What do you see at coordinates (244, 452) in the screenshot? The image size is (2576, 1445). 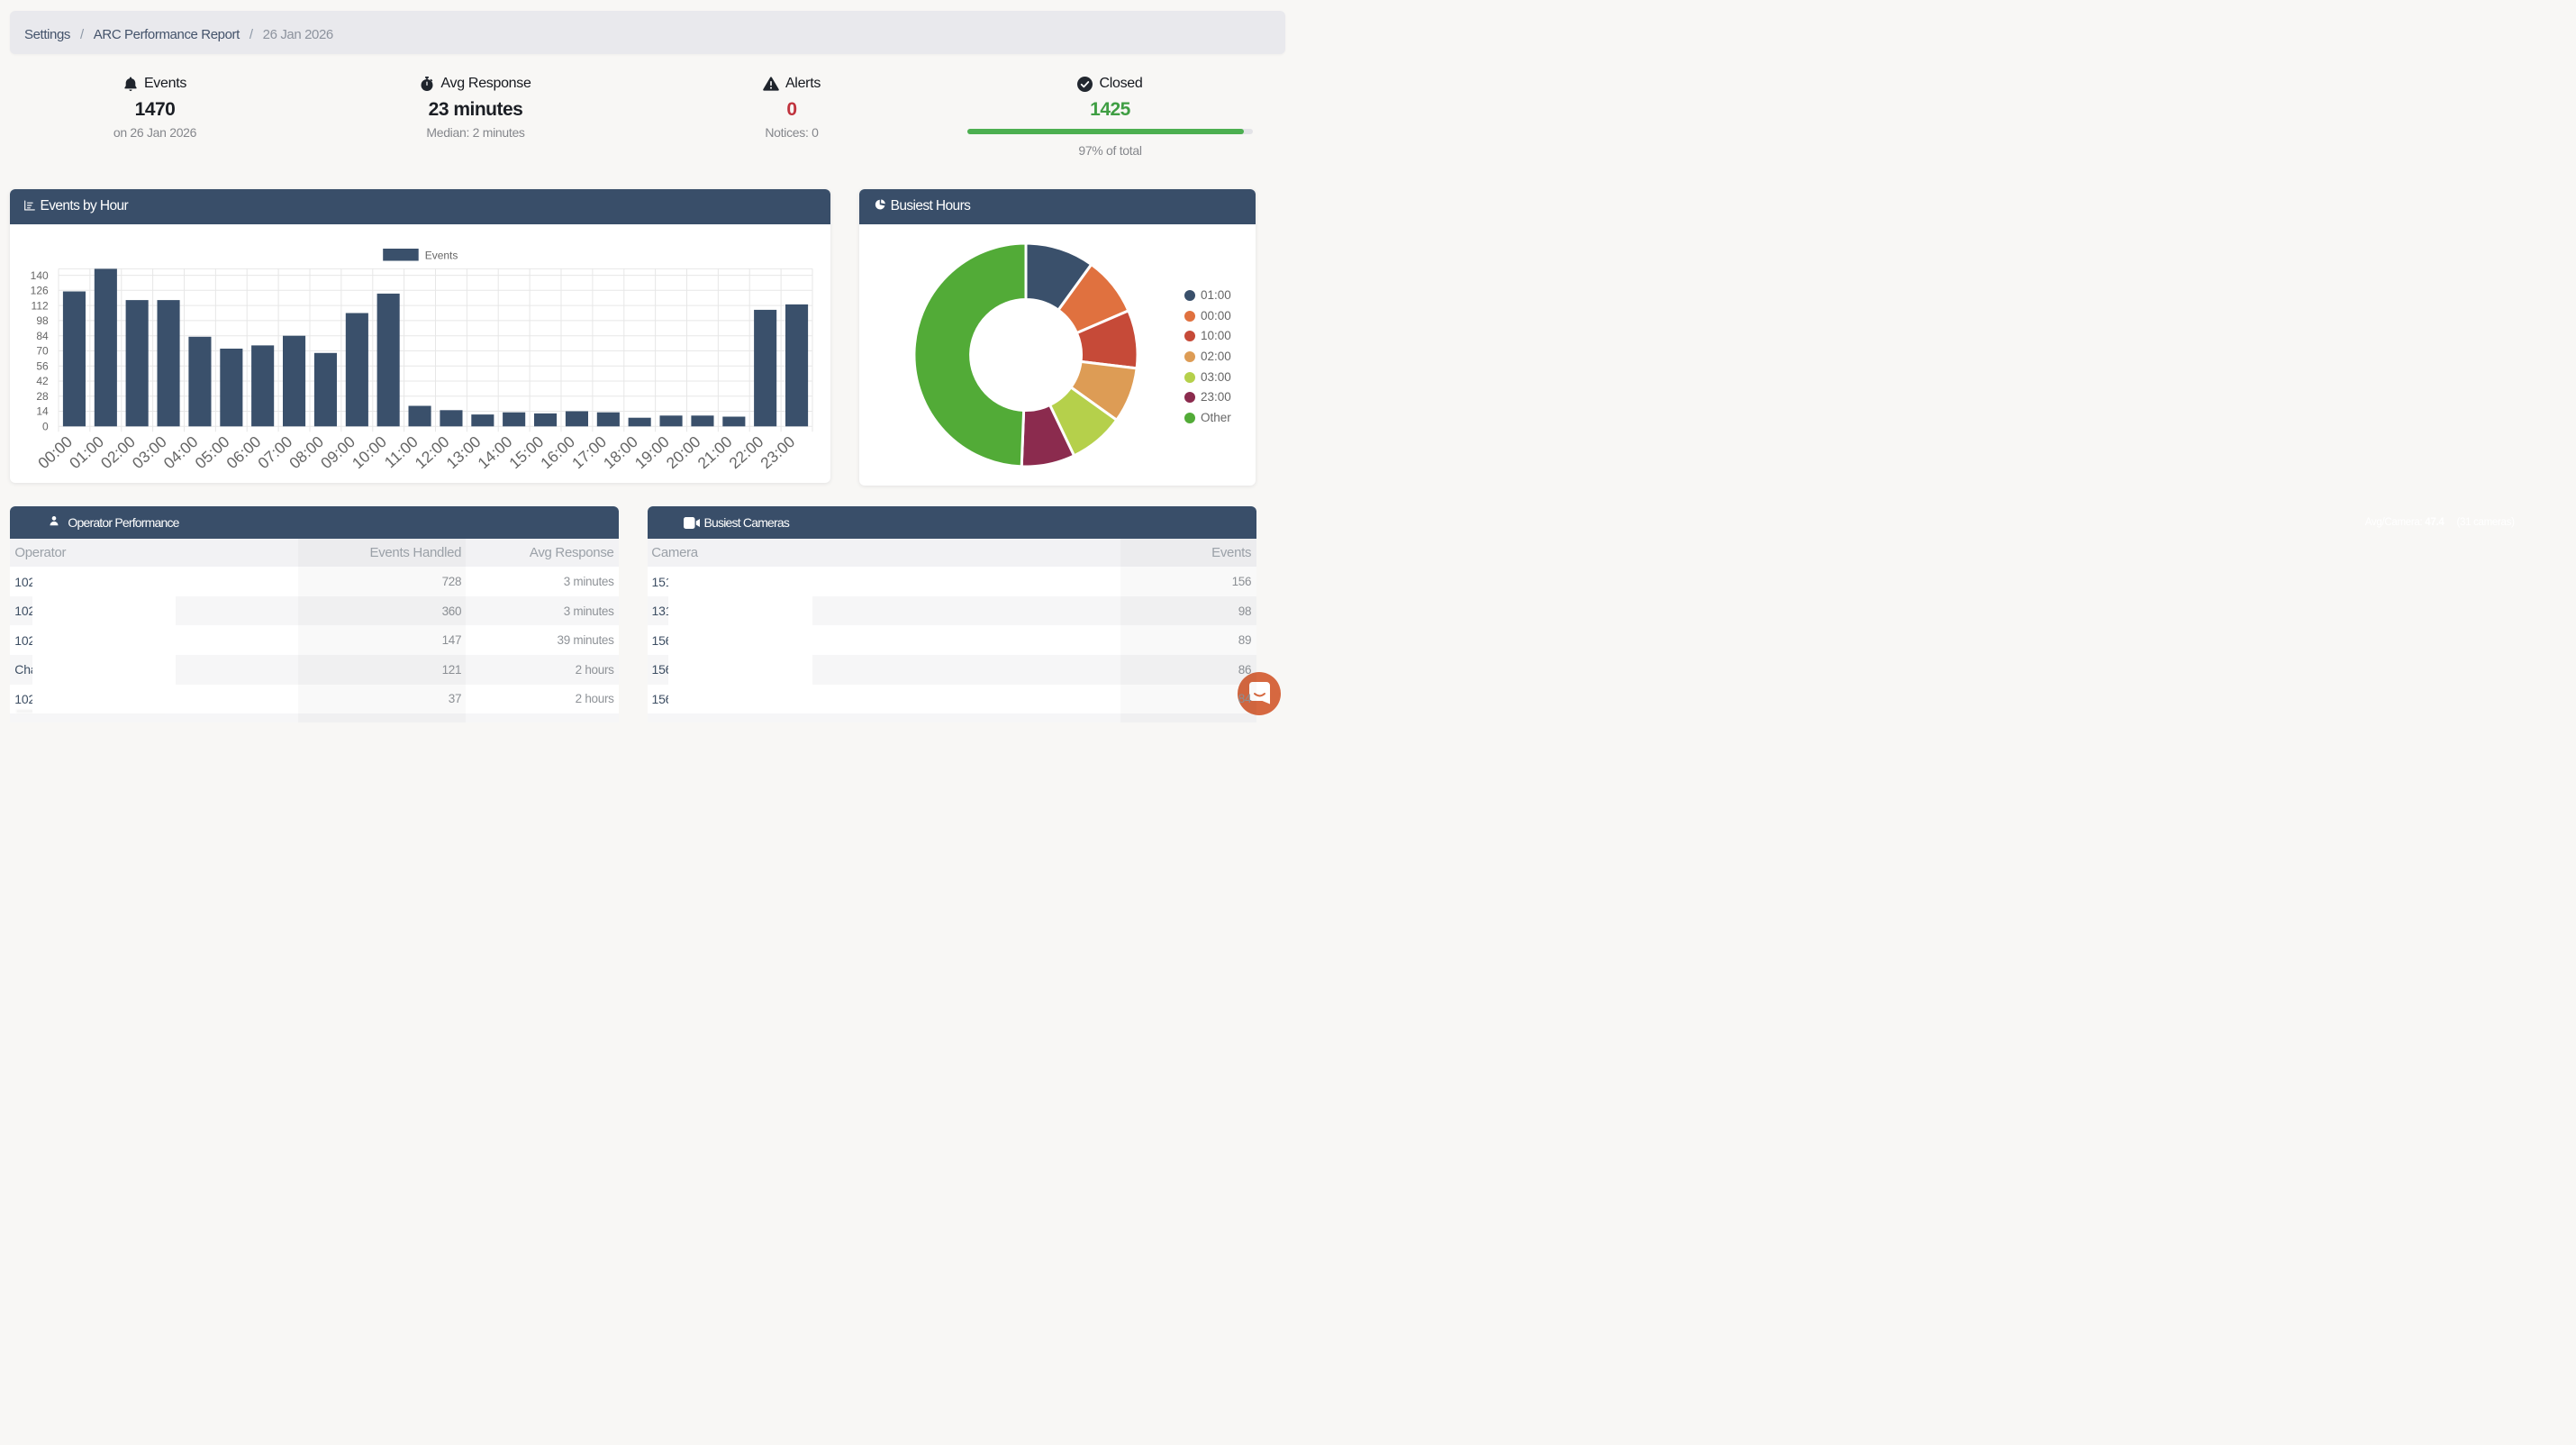 I see `svg-text: 06:00` at bounding box center [244, 452].